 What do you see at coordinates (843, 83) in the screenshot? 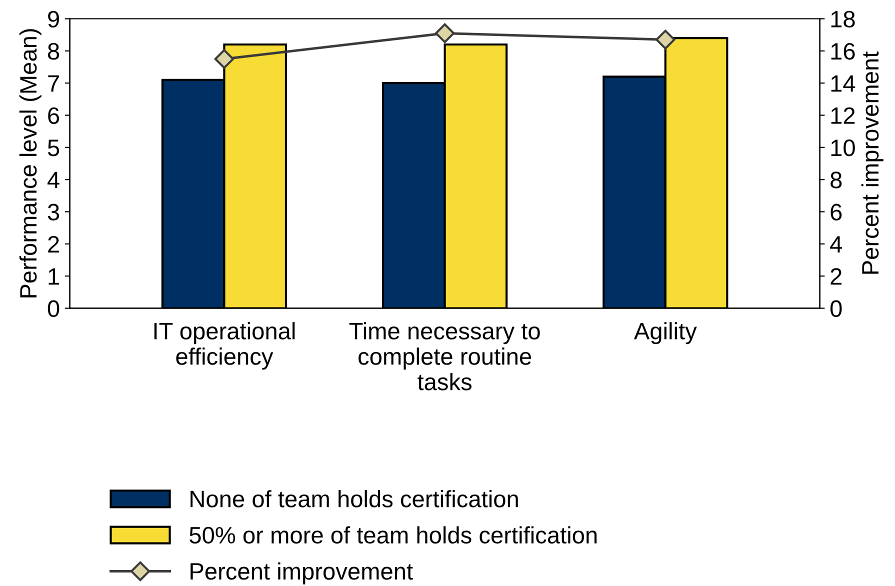
I see `y2-tick-label: 14` at bounding box center [843, 83].